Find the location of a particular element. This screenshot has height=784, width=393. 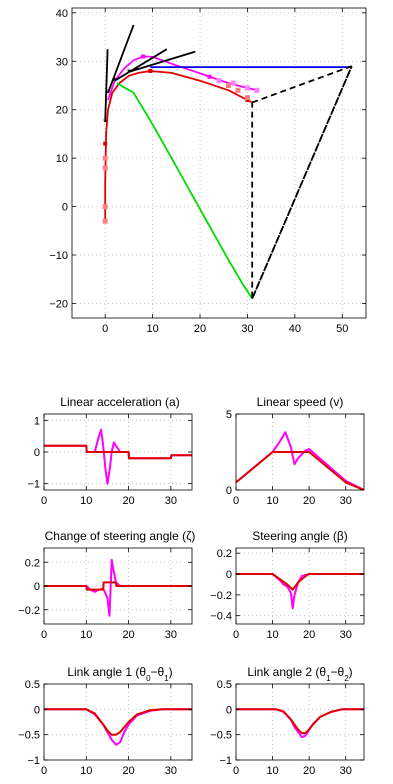

chart-title: Linear speed (v) is located at coordinates (300, 402).